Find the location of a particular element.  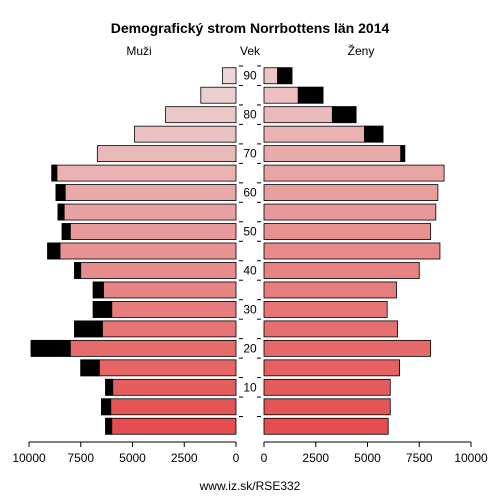

x-tick-label-right-10000: 10000 is located at coordinates (471, 458).